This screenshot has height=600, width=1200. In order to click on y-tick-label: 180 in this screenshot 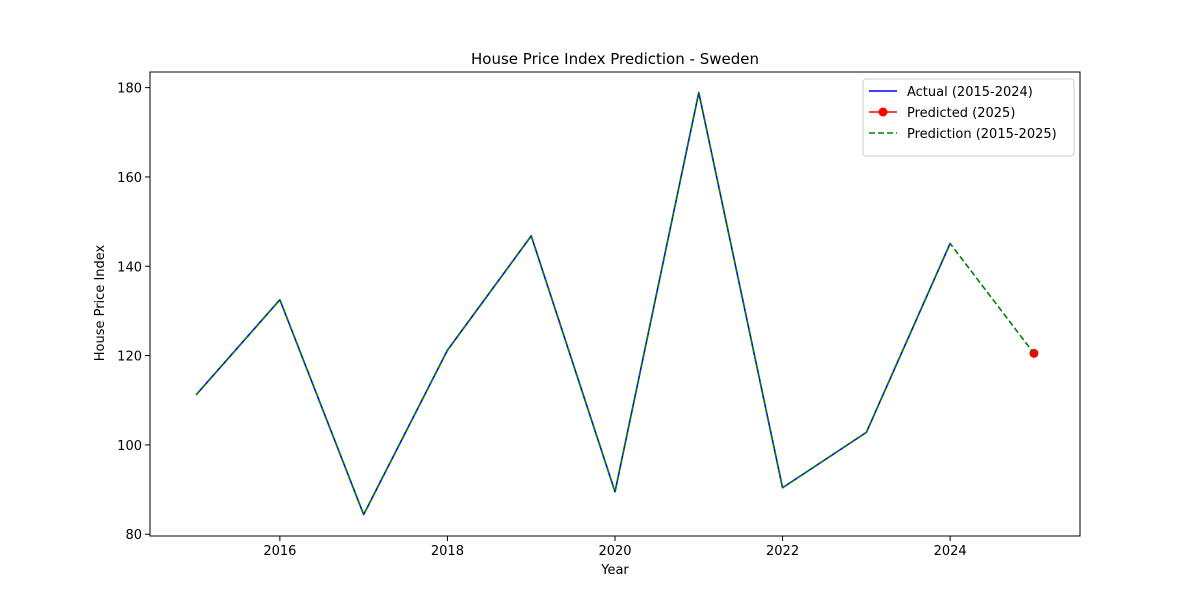, I will do `click(129, 89)`.